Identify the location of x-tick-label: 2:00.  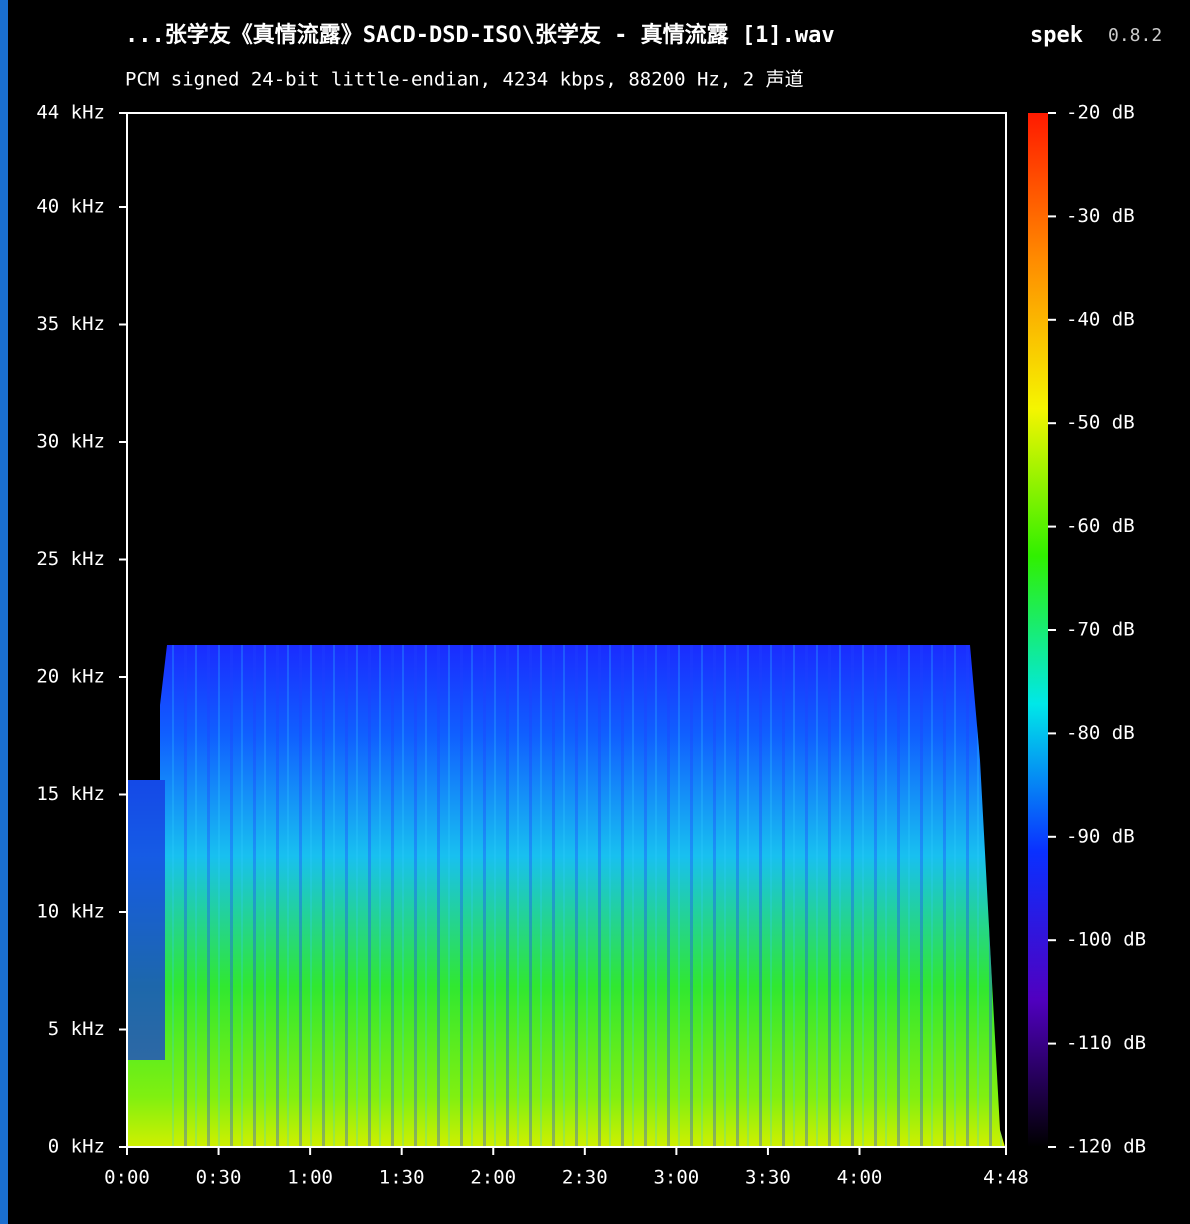
(493, 1178).